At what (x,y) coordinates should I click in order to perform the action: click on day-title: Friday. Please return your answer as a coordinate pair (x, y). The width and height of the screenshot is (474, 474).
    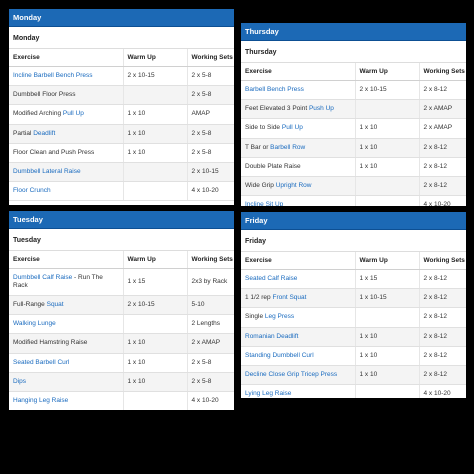
    Looking at the image, I should click on (353, 242).